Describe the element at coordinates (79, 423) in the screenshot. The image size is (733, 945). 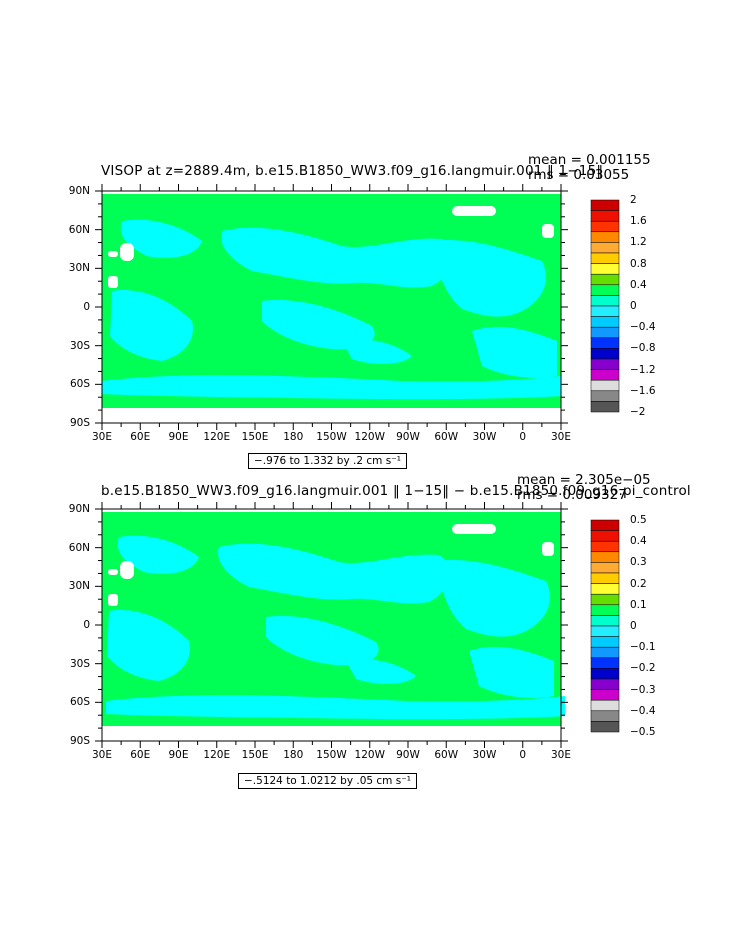
I see `lat-tick-label: 90S` at that location.